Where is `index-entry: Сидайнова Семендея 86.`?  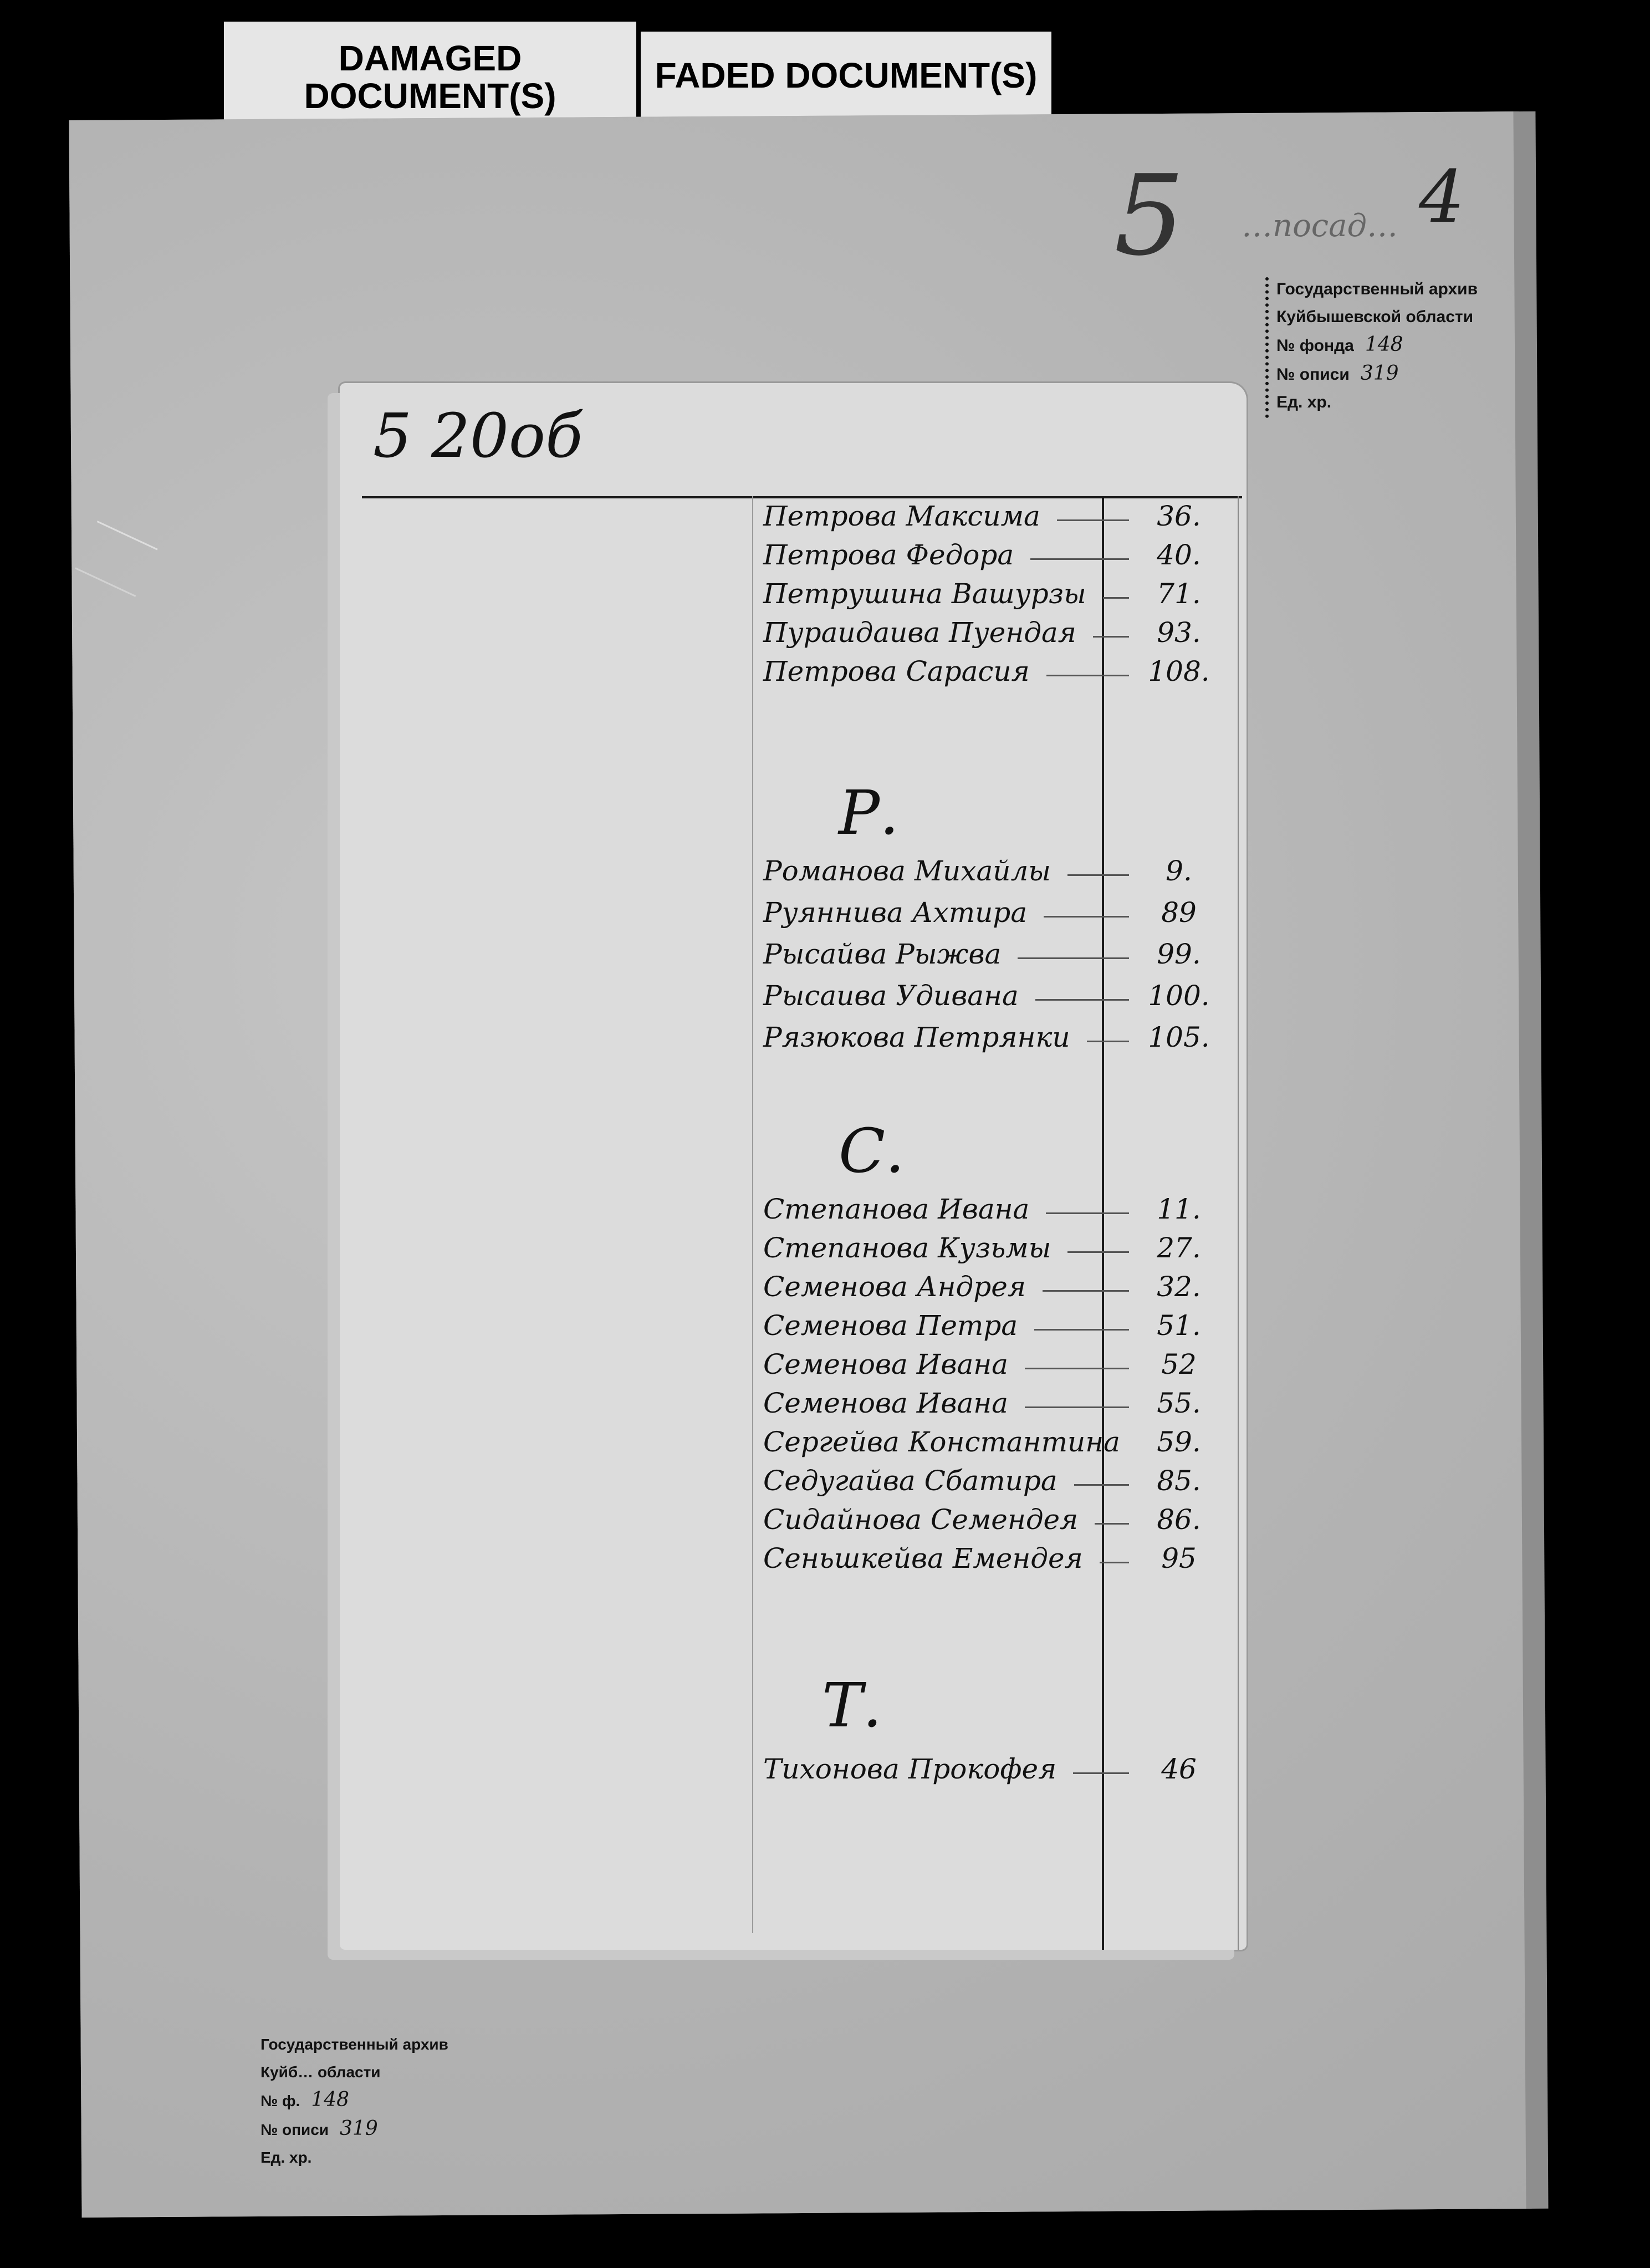
index-entry: Сидайнова Семендея 86. is located at coordinates (996, 1520).